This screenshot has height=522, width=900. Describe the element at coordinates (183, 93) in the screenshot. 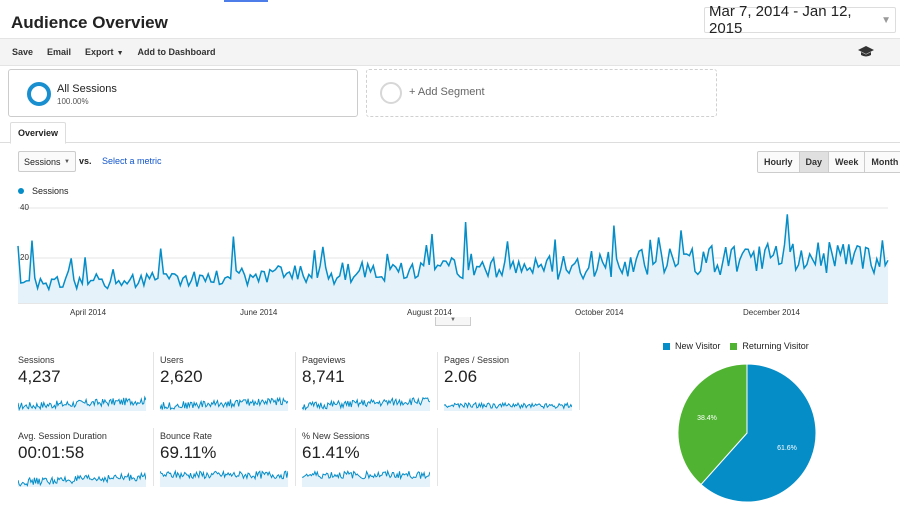

I see `segment-all-sessions: All Sessions 100.00%` at that location.